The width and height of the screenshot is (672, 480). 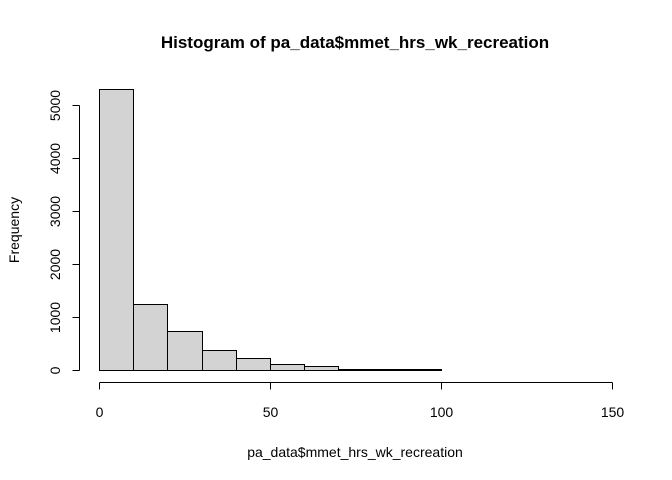 I want to click on y-tick-label: 1000, so click(x=55, y=317).